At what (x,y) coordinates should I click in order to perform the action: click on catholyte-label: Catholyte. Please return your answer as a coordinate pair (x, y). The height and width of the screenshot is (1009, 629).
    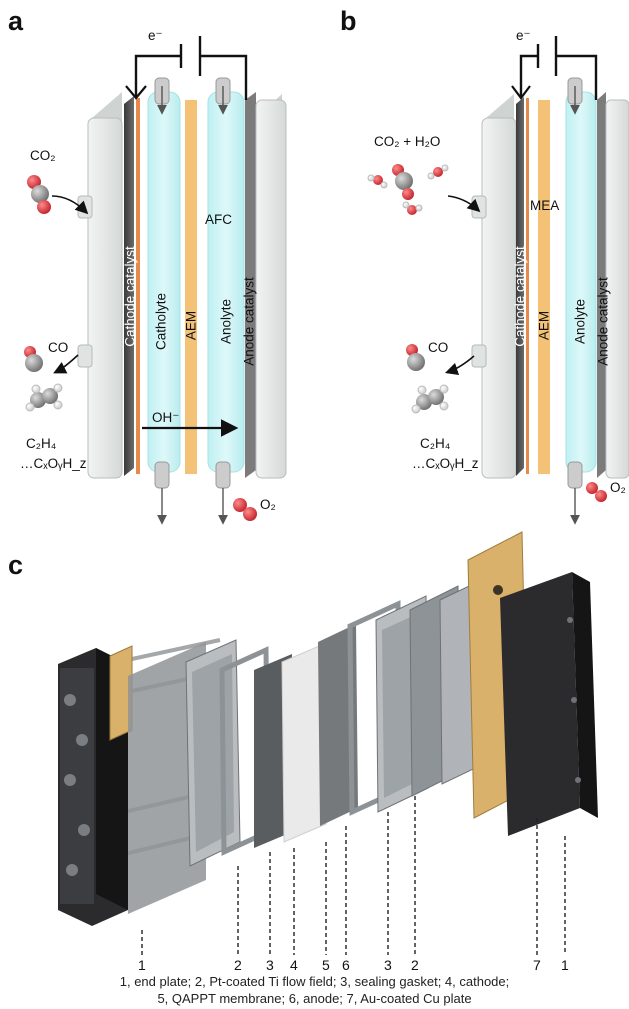
    Looking at the image, I should click on (161, 321).